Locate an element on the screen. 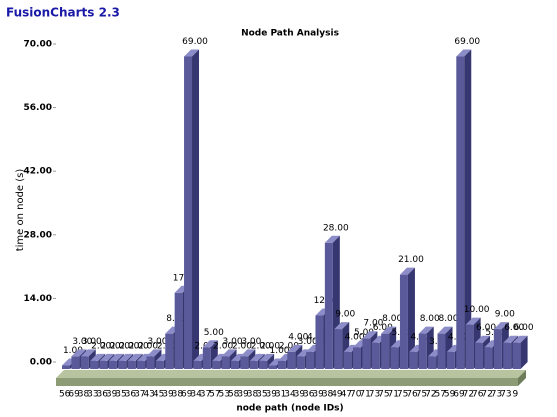  y-tick-label: 70.00 is located at coordinates (38, 45).